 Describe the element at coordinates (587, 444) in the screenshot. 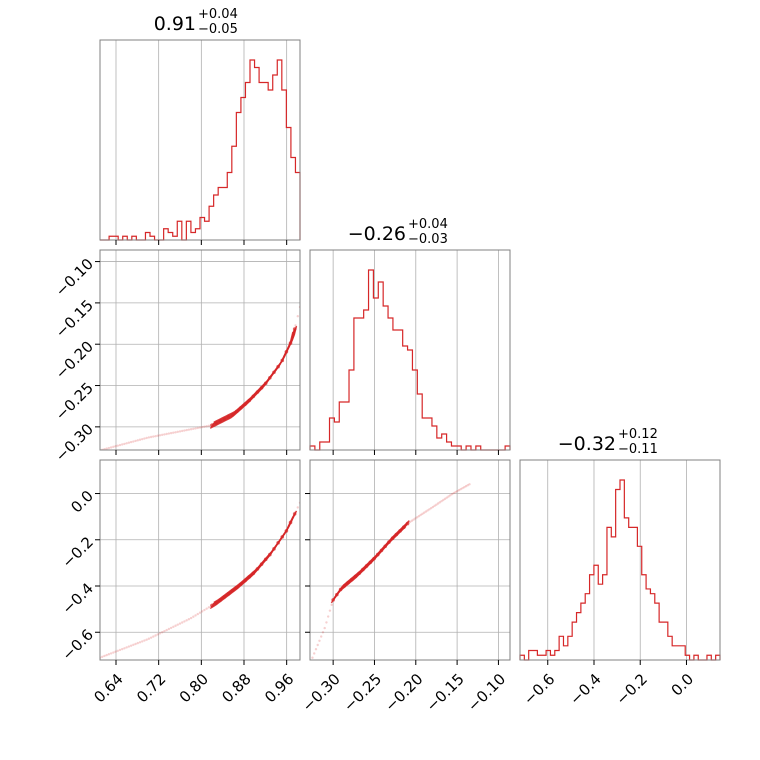

I see `panel-title-value-2: −0.32` at that location.